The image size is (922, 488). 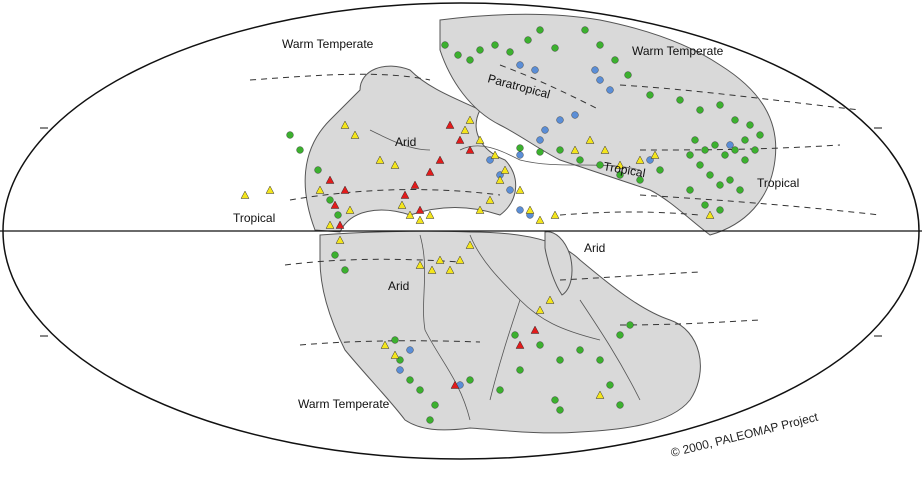 I want to click on label-arid-east: Arid, so click(x=594, y=248).